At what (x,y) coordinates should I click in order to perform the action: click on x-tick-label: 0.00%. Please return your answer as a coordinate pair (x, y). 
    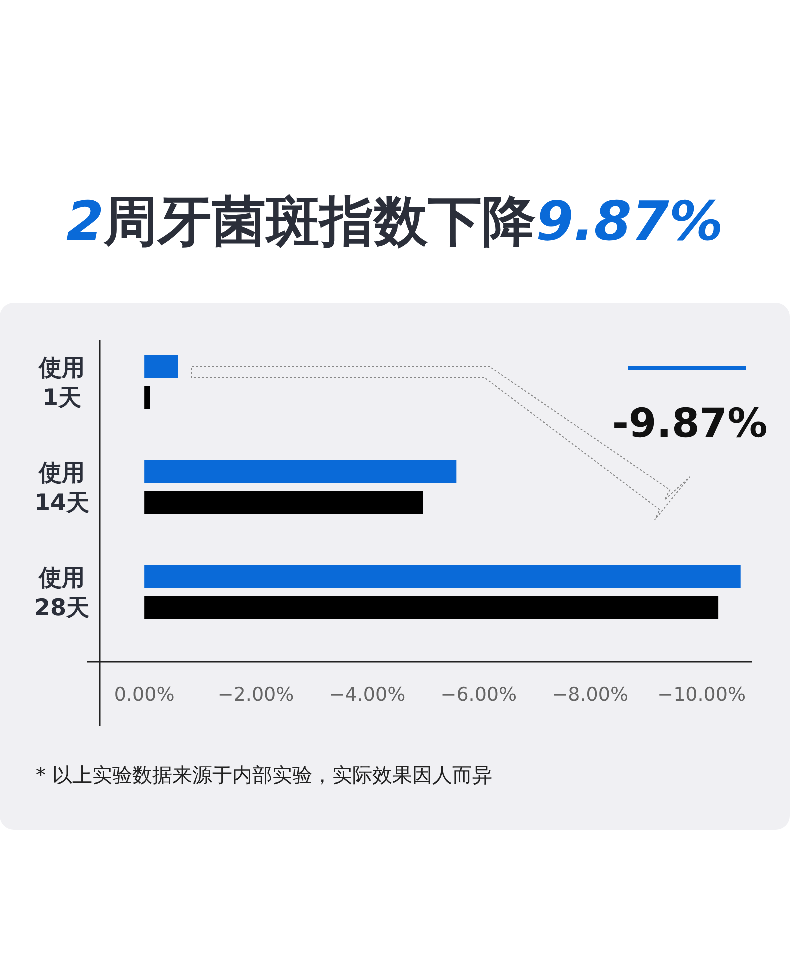
    Looking at the image, I should click on (144, 695).